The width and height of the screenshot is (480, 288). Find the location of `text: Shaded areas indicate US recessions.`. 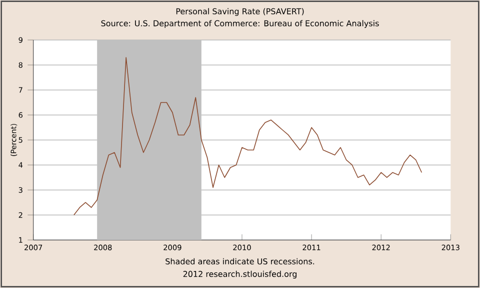

text: Shaded areas indicate US recessions. is located at coordinates (240, 261).